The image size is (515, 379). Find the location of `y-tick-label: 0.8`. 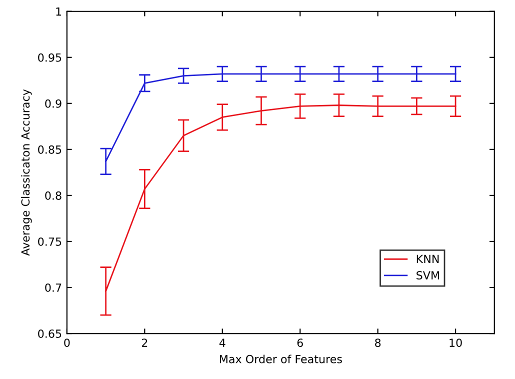

y-tick-label: 0.8 is located at coordinates (53, 195).